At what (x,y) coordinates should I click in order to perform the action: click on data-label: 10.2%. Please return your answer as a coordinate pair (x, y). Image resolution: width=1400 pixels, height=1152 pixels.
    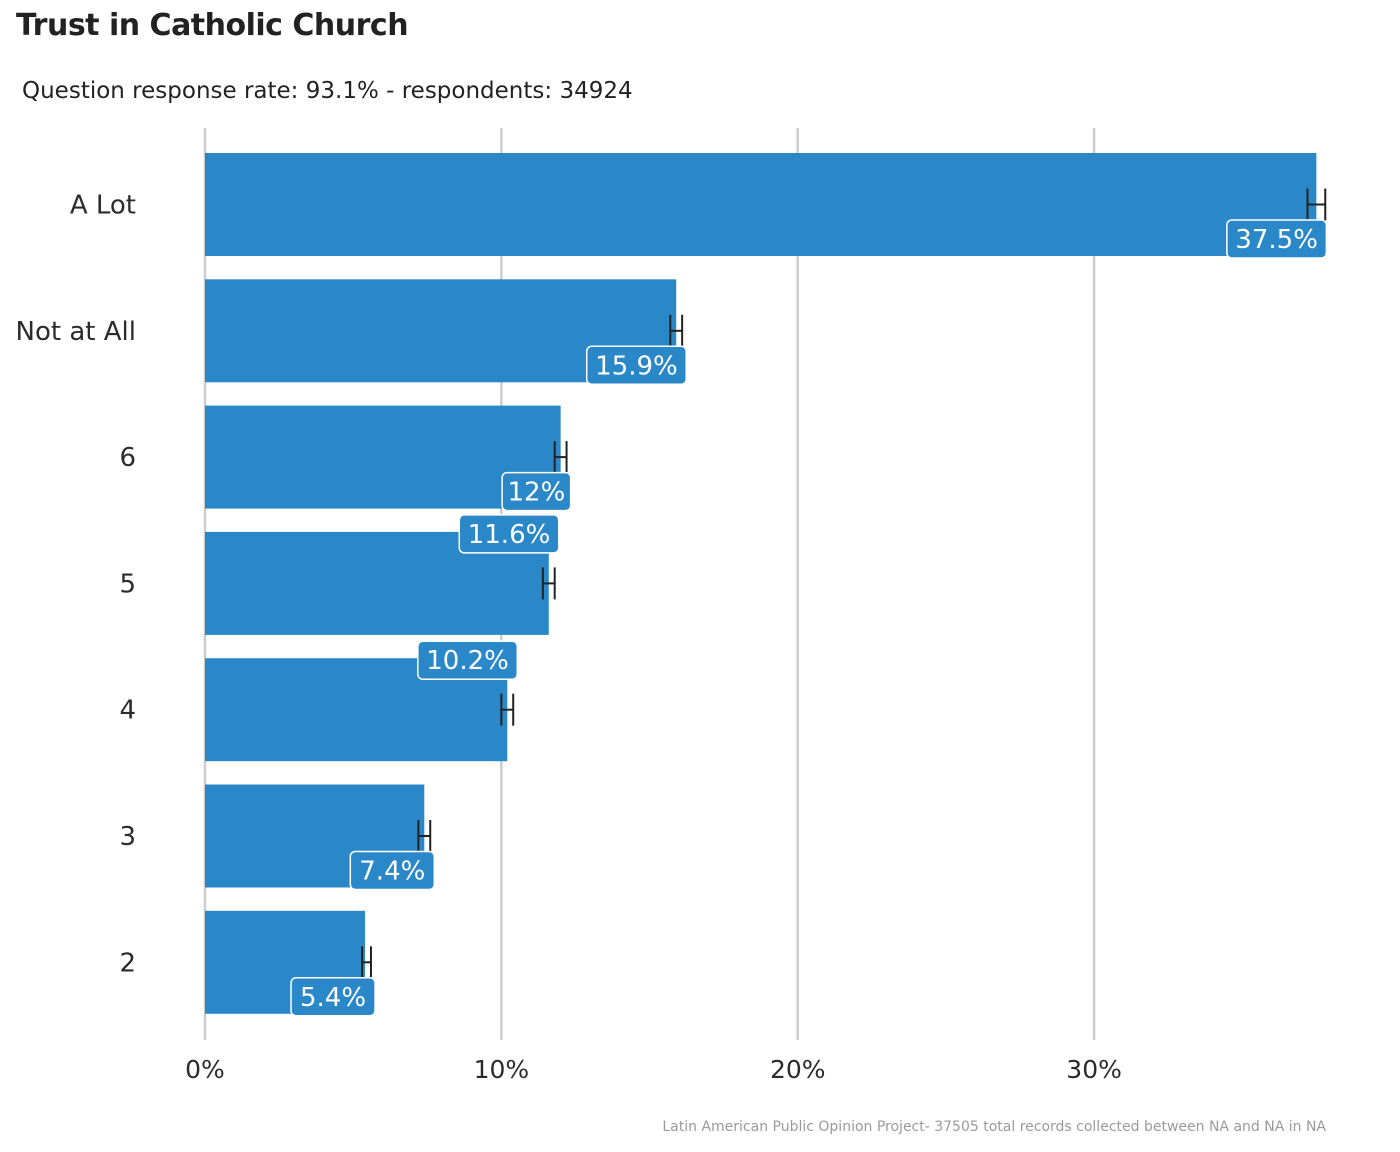
    Looking at the image, I should click on (468, 660).